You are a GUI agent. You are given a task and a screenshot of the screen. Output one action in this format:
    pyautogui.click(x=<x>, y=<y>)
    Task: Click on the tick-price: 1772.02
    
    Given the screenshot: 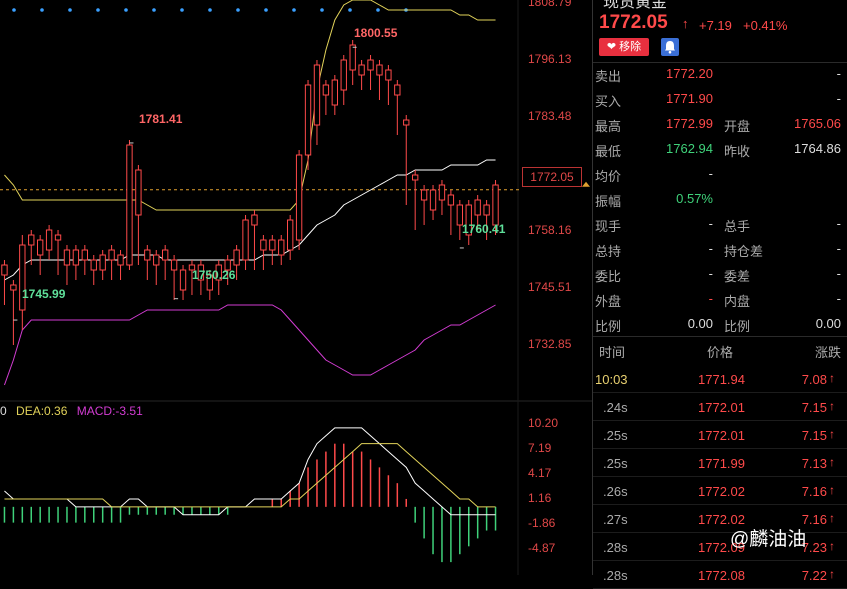 What is the action you would take?
    pyautogui.click(x=721, y=519)
    